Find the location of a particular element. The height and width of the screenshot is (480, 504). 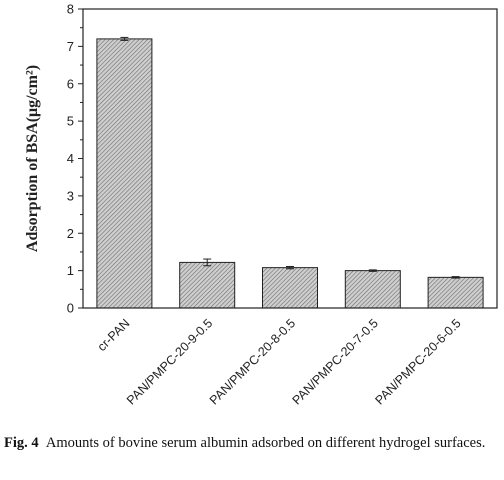

figure-number: Fig. 4 is located at coordinates (21, 443).